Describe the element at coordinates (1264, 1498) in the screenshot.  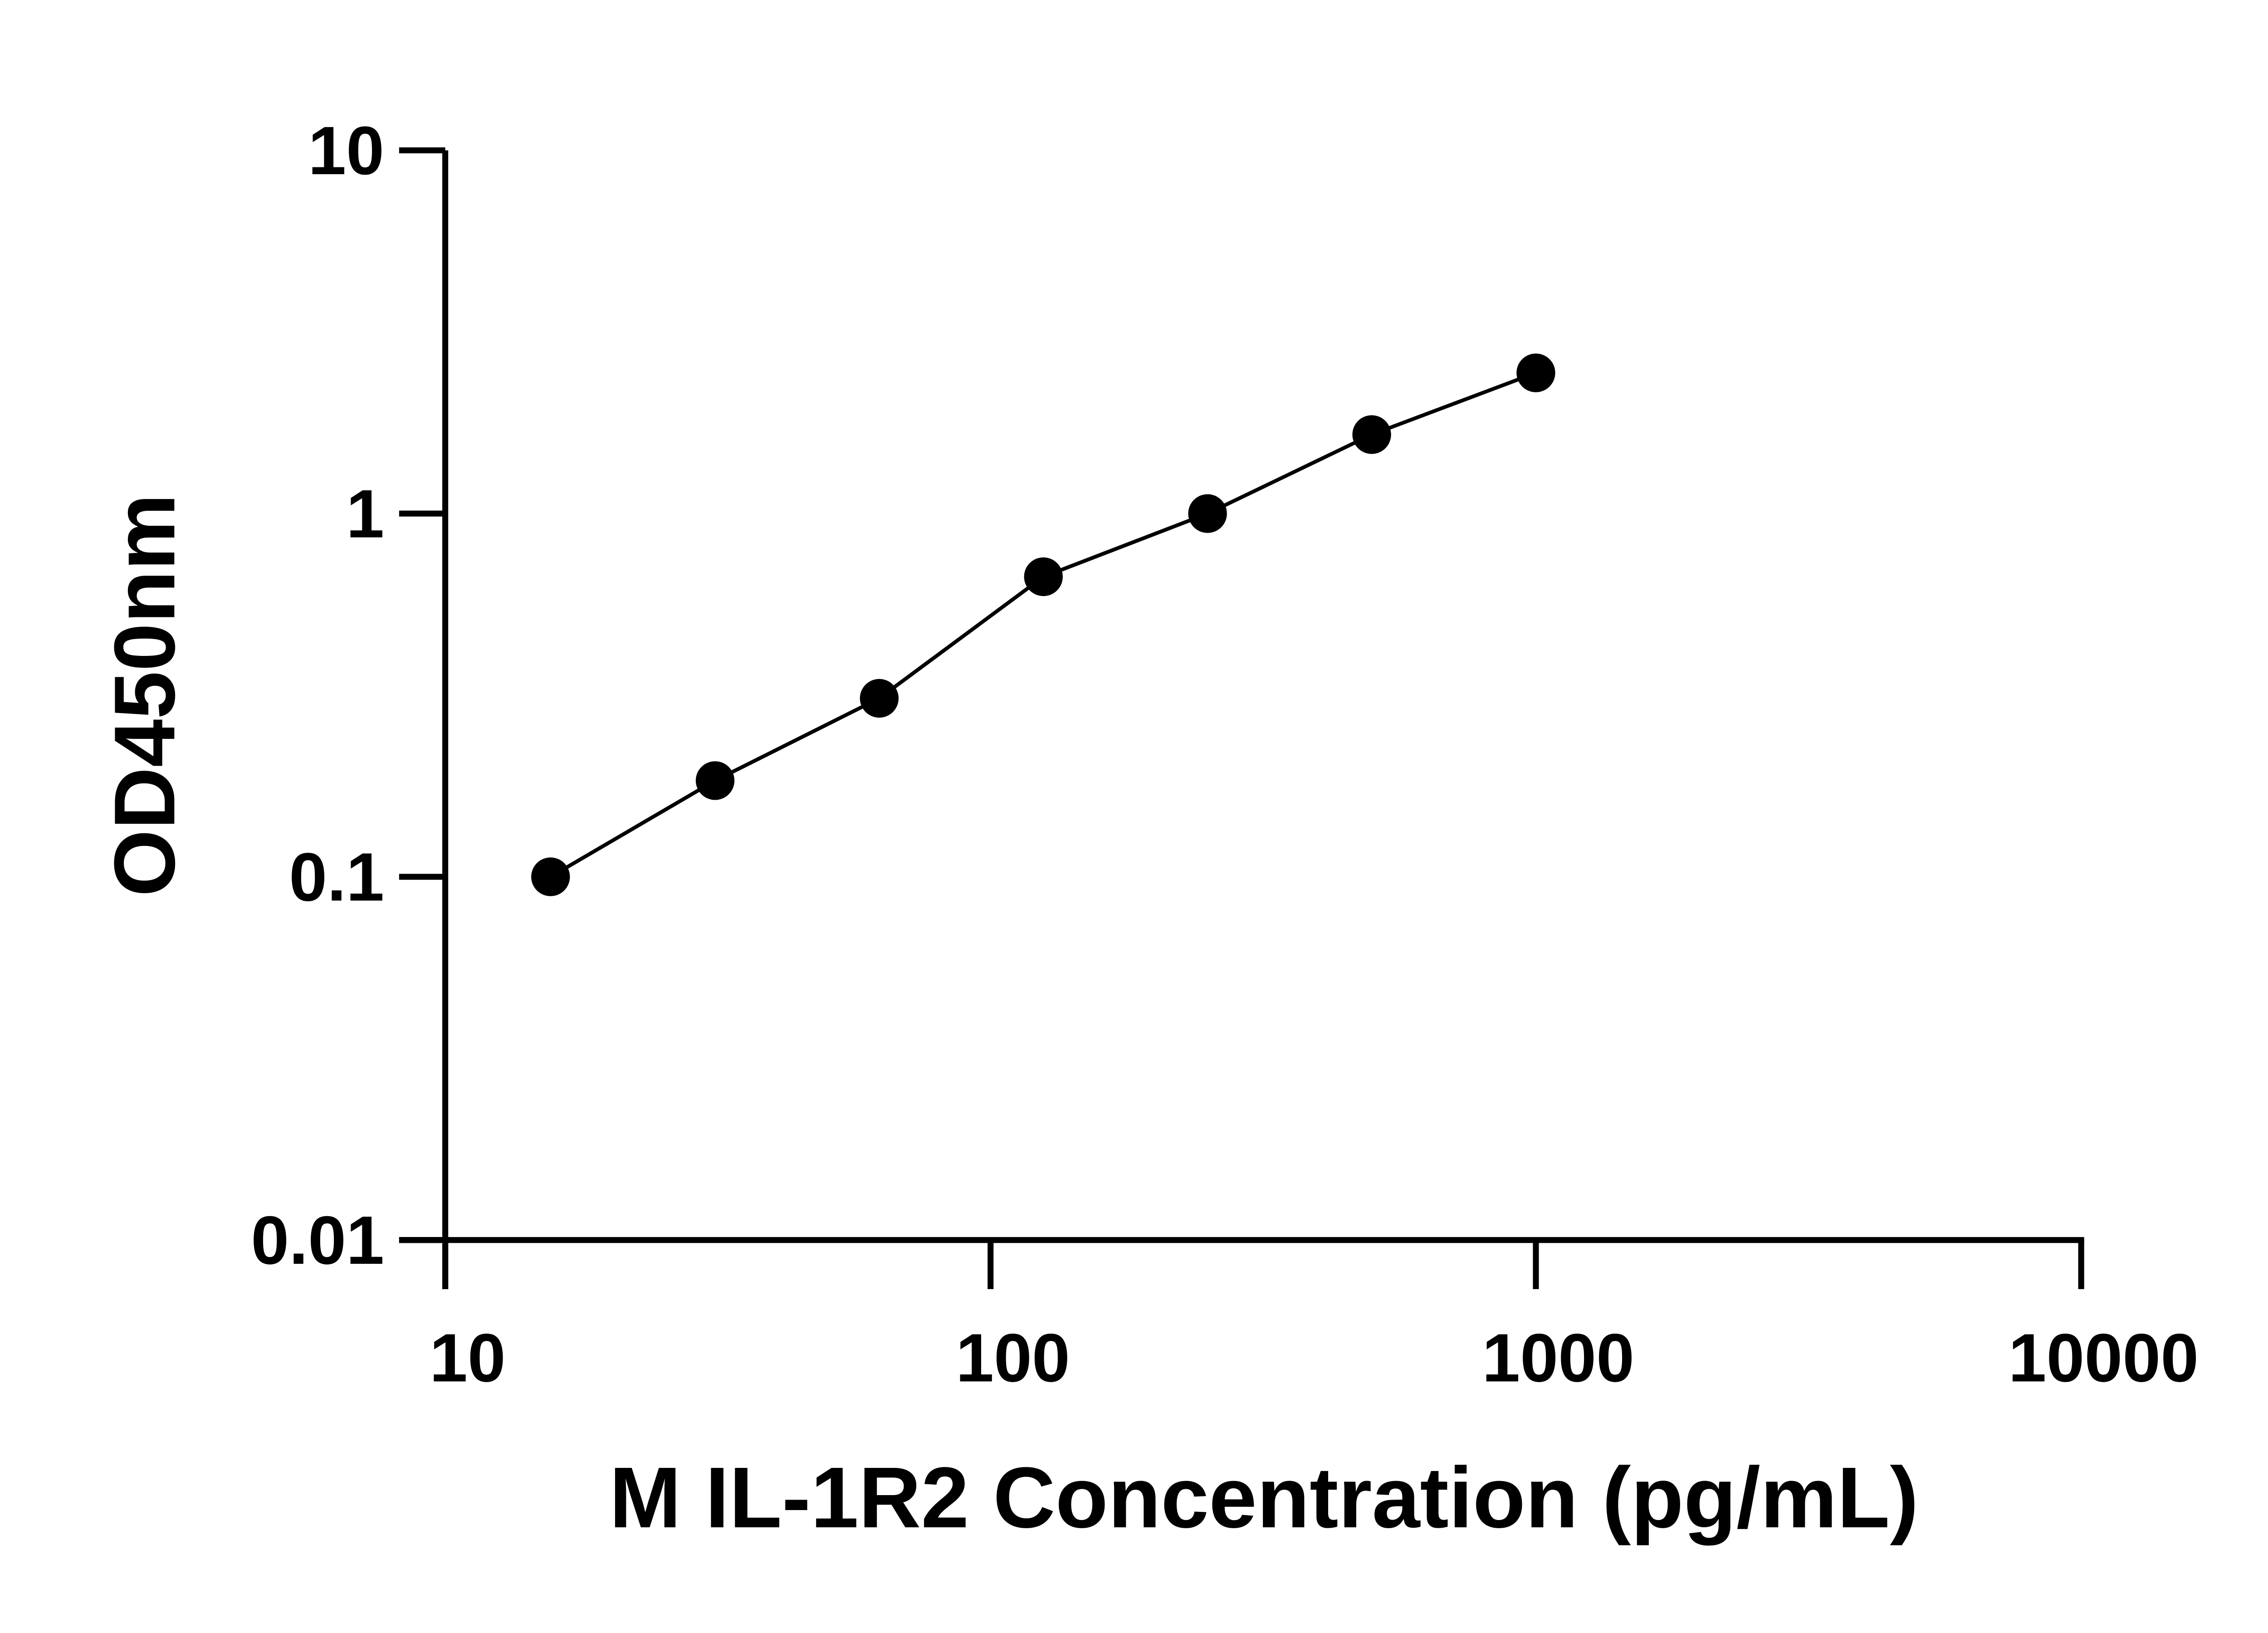
I see `x-axis-label: M IL-1R2 Concentration (pg/mL)` at that location.